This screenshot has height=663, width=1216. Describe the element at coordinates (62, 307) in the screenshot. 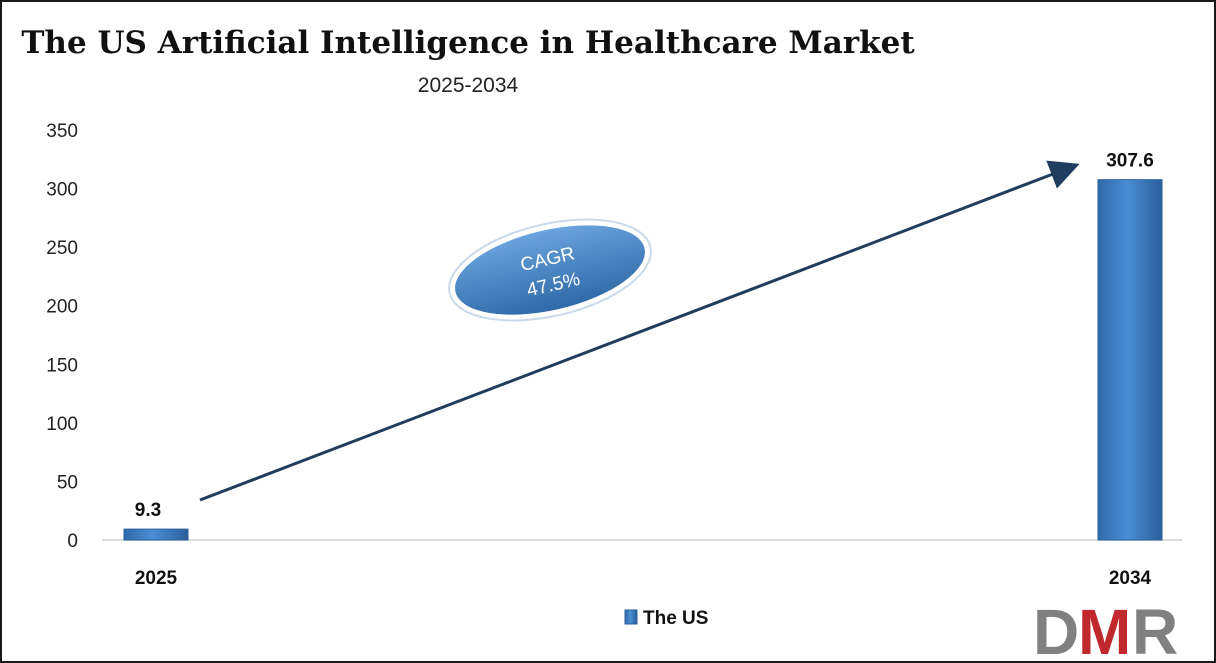

I see `y-tick-label: 200` at that location.